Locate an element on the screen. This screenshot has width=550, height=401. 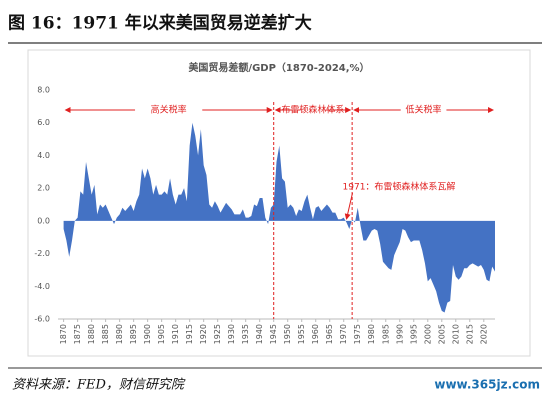
x-tick-label: 1880 is located at coordinates (91, 334).